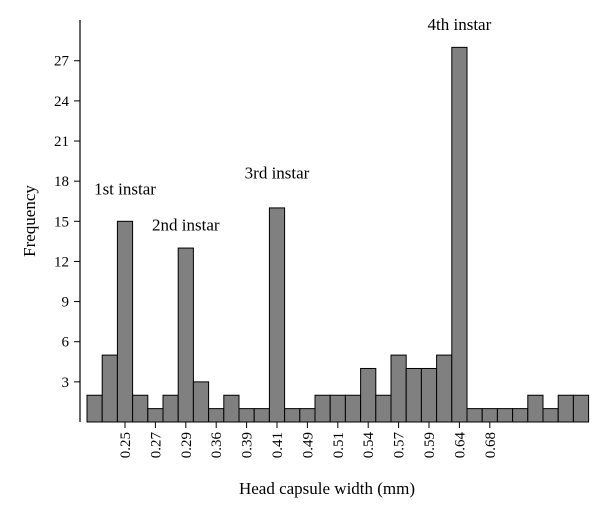  Describe the element at coordinates (126, 445) in the screenshot. I see `x-tick-label: 0.25` at that location.